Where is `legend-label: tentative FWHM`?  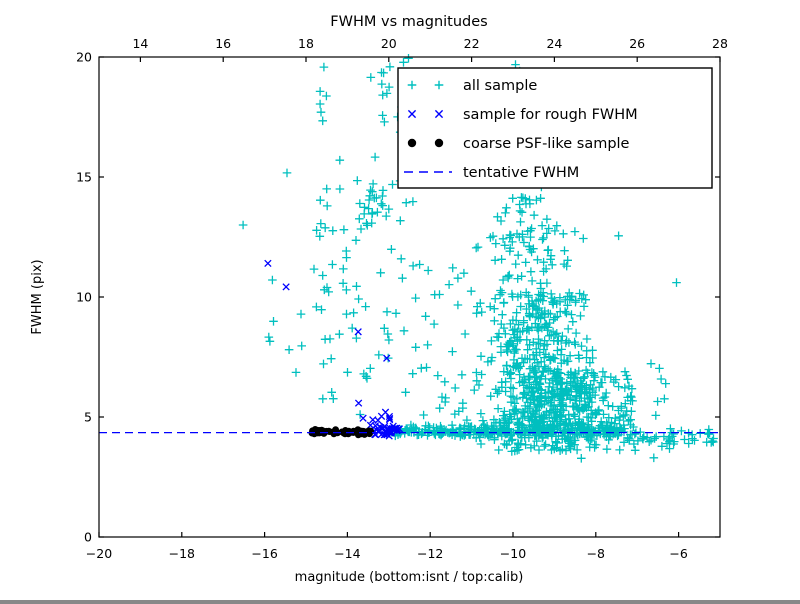
legend-label: tentative FWHM is located at coordinates (521, 173).